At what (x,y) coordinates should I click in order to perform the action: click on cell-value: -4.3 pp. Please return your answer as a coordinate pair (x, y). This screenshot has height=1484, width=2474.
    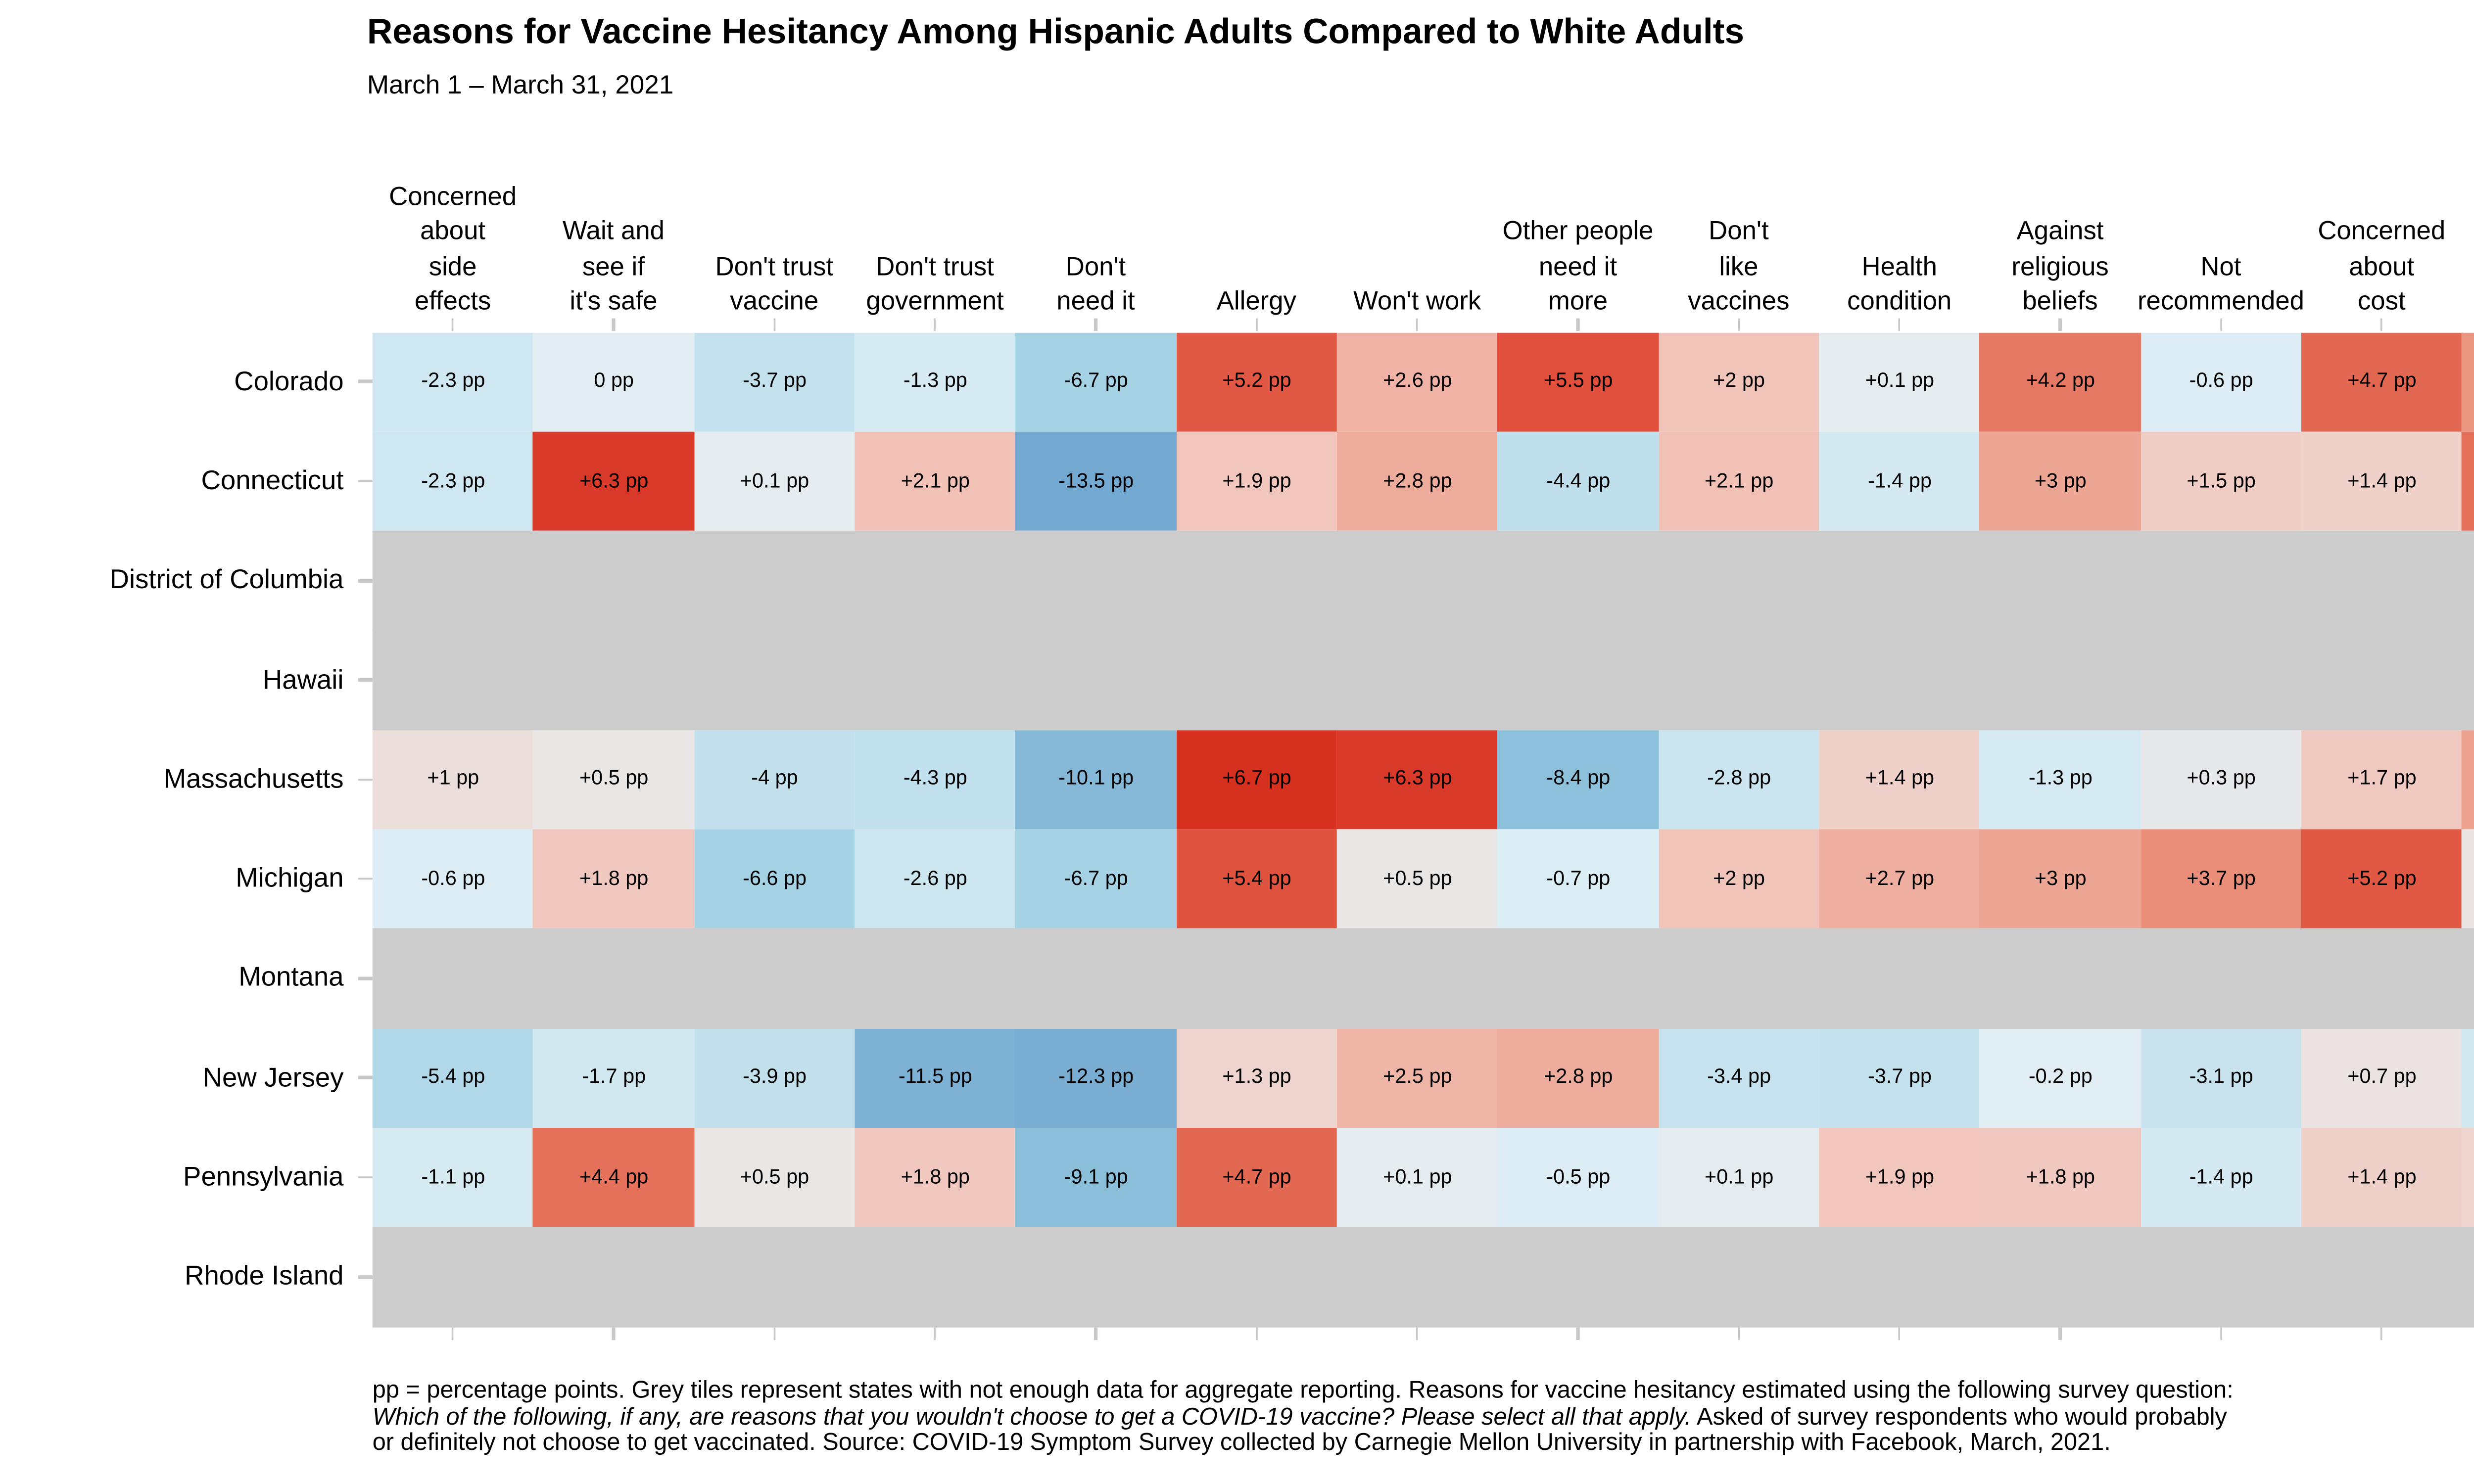
    Looking at the image, I should click on (935, 780).